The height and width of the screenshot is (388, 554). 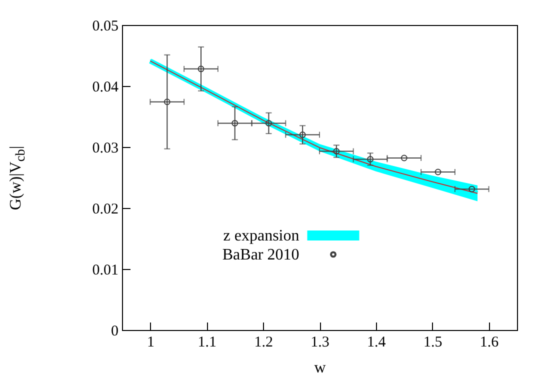 What do you see at coordinates (105, 148) in the screenshot?
I see `y-tick-label: 0.03` at bounding box center [105, 148].